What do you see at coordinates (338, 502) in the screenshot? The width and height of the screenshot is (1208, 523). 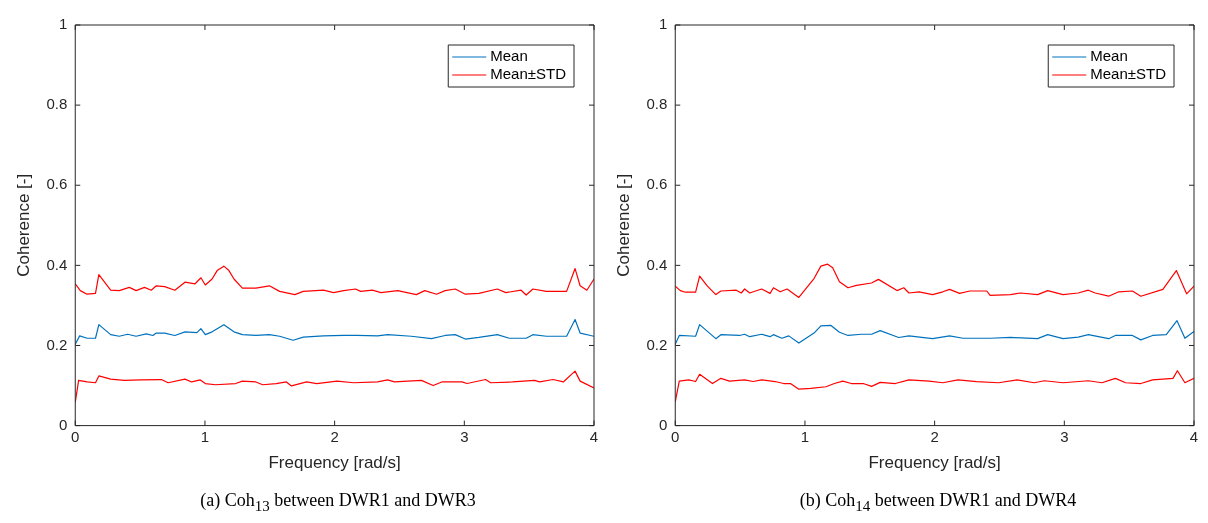 I see `text: (a) Coh$_{13}$ between DWR1 and DWR3` at bounding box center [338, 502].